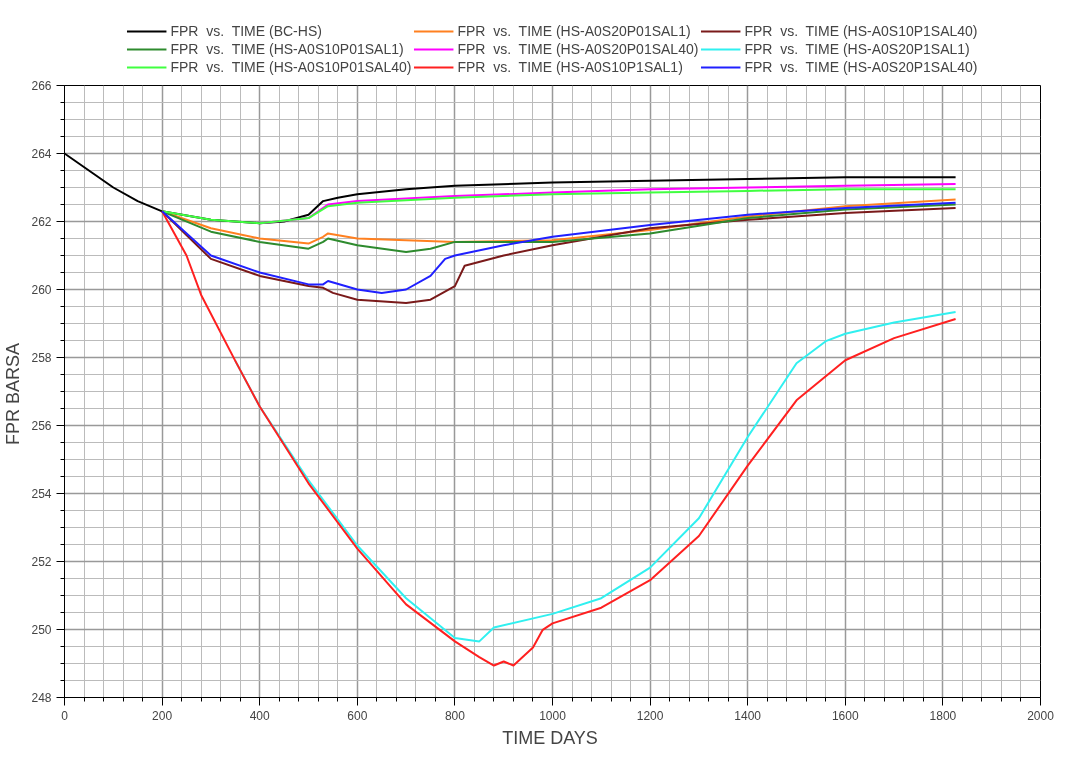  Describe the element at coordinates (861, 67) in the screenshot. I see `legend-label: FPR vs. TIME (HS-A0S20P1SAL40)` at that location.